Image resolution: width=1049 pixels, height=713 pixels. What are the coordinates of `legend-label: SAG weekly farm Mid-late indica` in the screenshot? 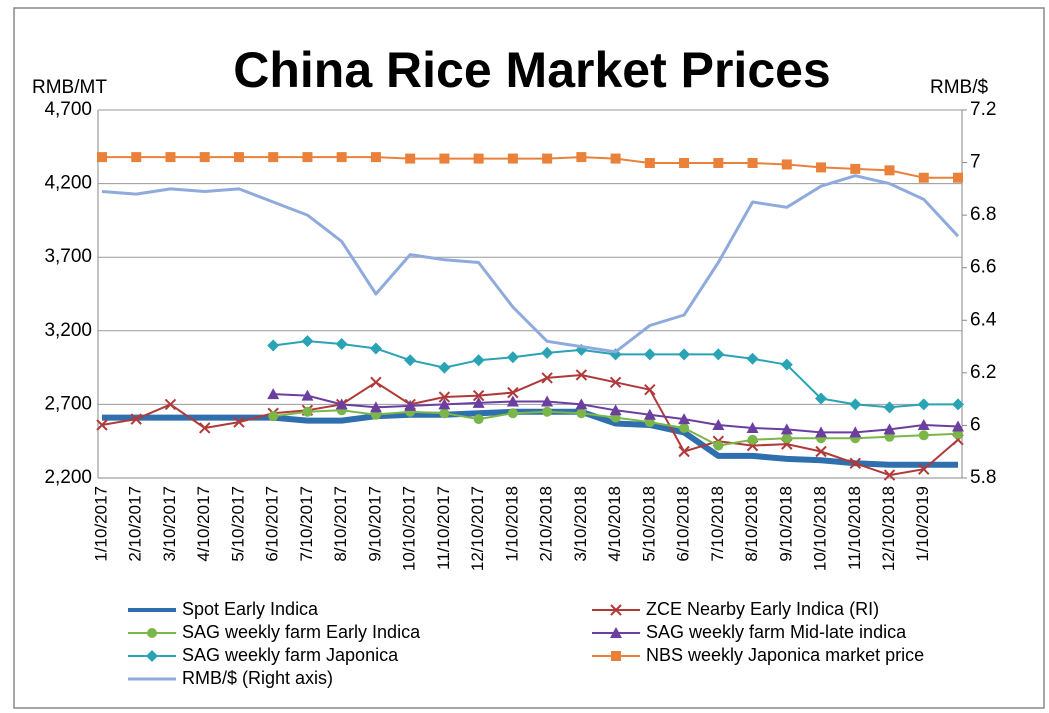 It's located at (776, 632).